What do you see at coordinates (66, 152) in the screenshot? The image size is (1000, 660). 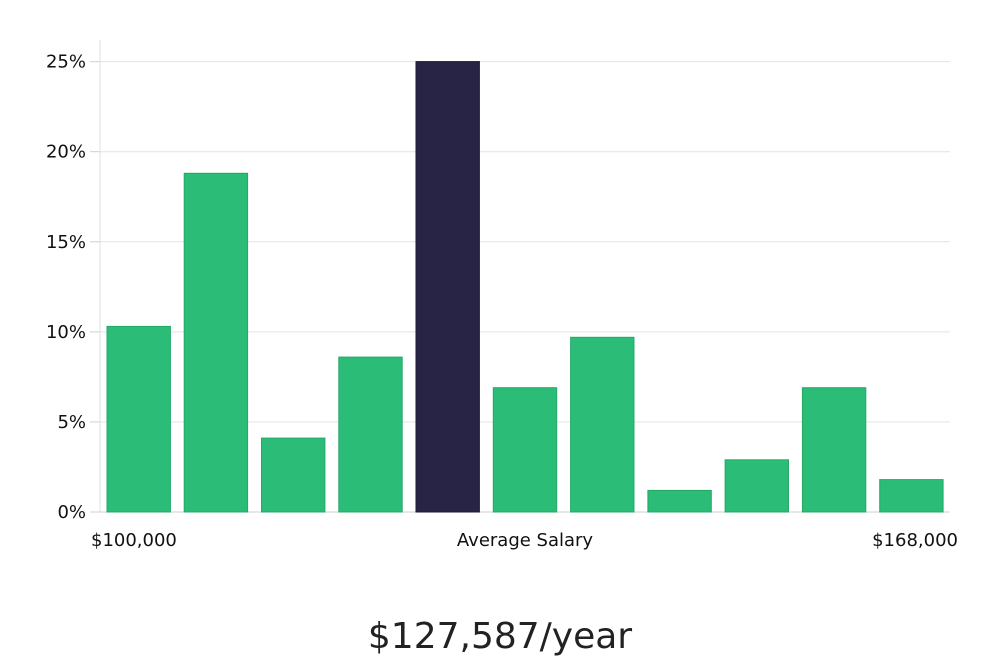 I see `y-tick-label: 20%` at bounding box center [66, 152].